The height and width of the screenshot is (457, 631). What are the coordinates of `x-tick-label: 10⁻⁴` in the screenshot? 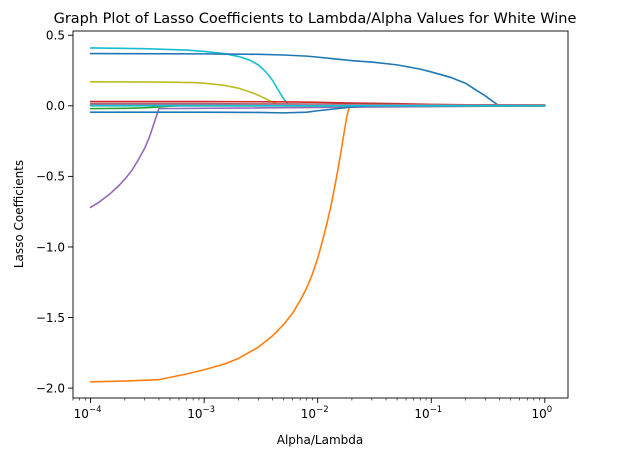 It's located at (88, 413).